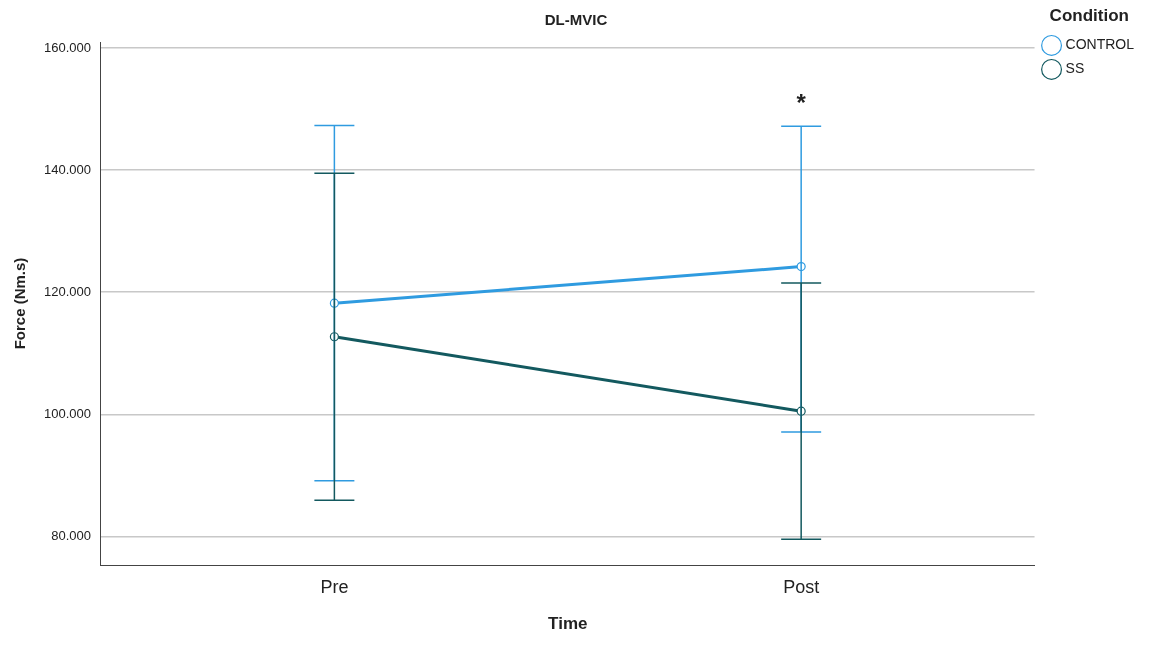 This screenshot has width=1162, height=647. I want to click on x-axis-title: Time, so click(568, 624).